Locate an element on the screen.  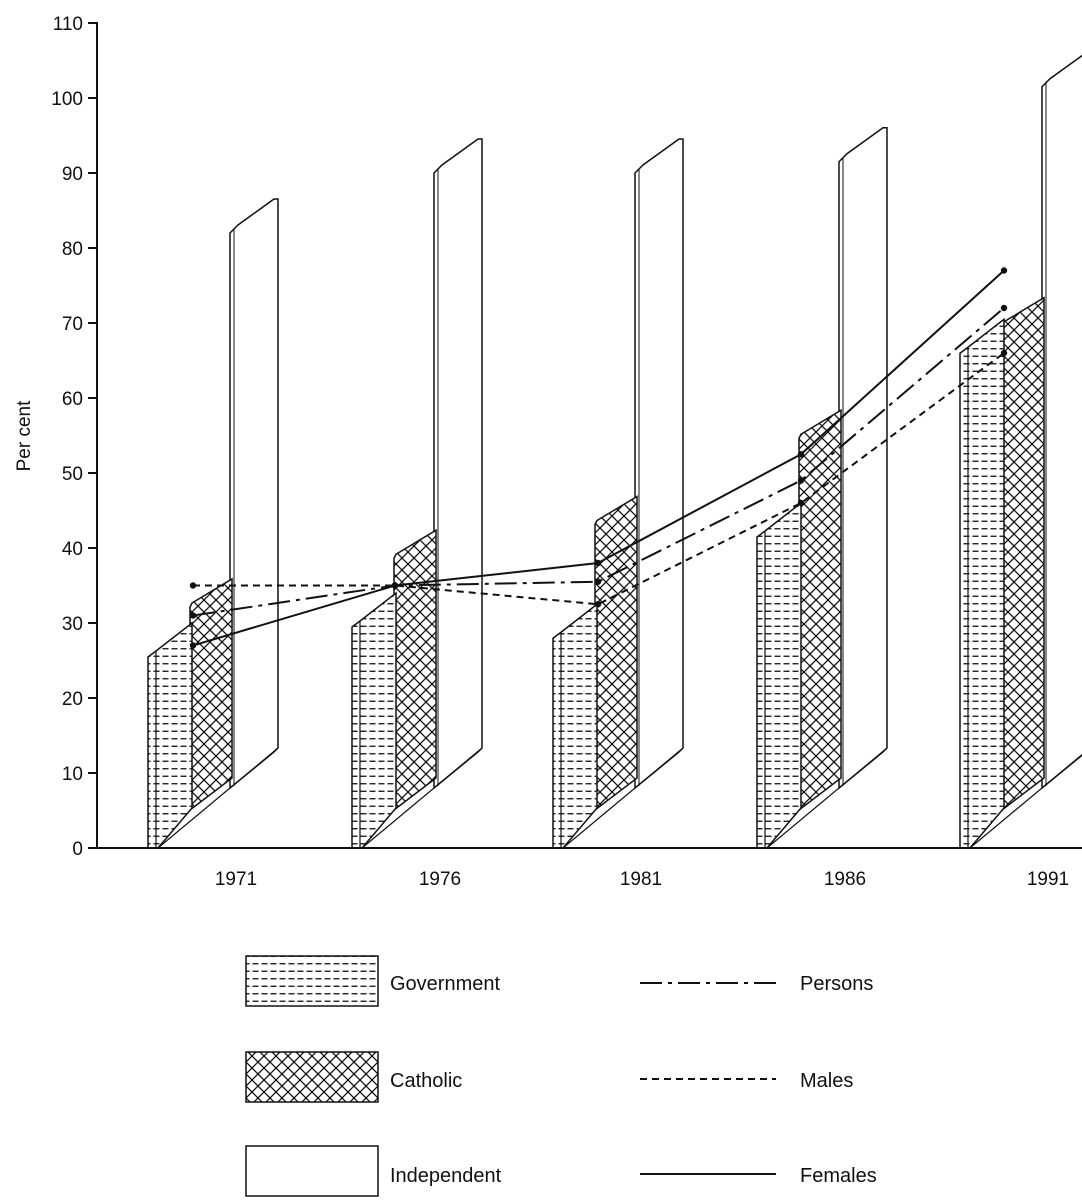
bar-catholic-1981 is located at coordinates (616, 654).